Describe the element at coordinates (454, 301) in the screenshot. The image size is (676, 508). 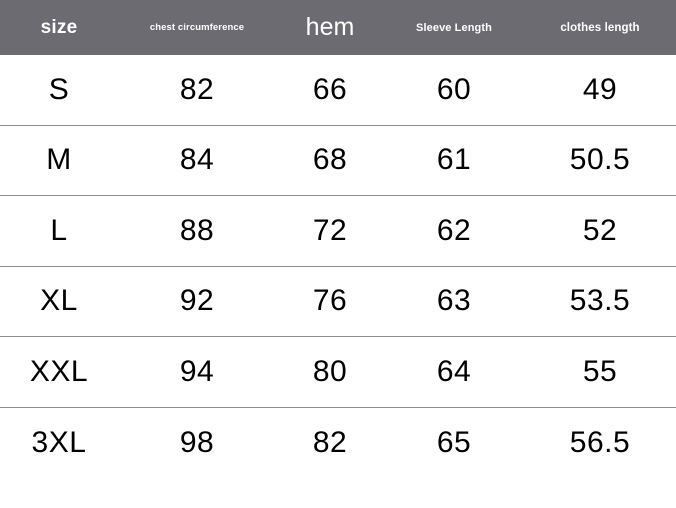
I see `cell-sleeve: 63` at that location.